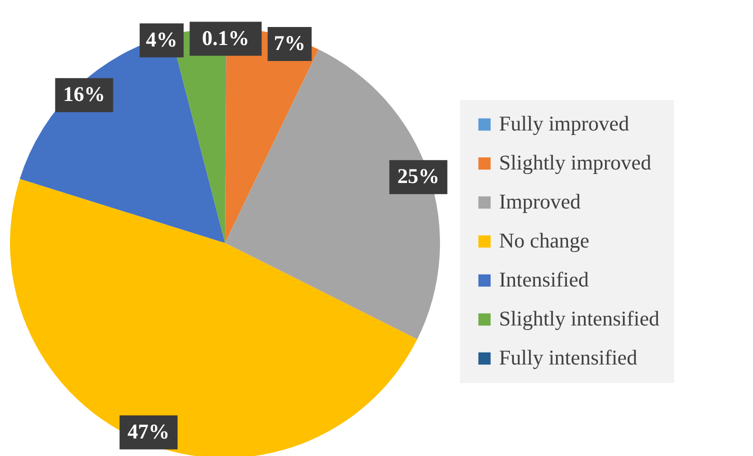 The width and height of the screenshot is (753, 456). I want to click on legend-label: Improved, so click(540, 202).